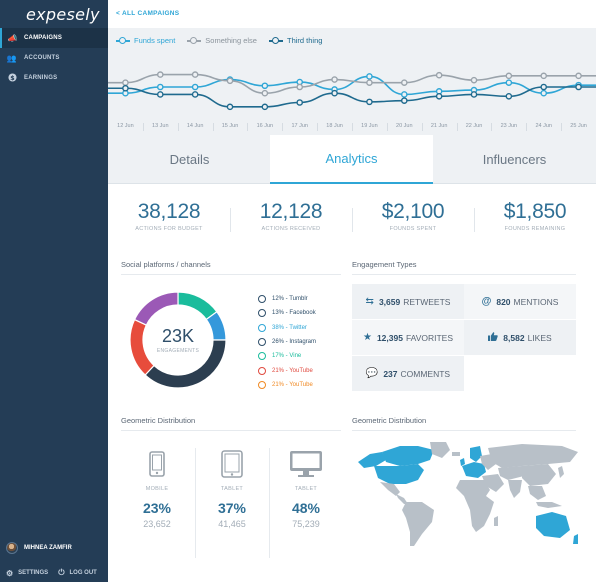 Image resolution: width=596 pixels, height=582 pixels. Describe the element at coordinates (304, 40) in the screenshot. I see `legend-label: Third thing` at that location.